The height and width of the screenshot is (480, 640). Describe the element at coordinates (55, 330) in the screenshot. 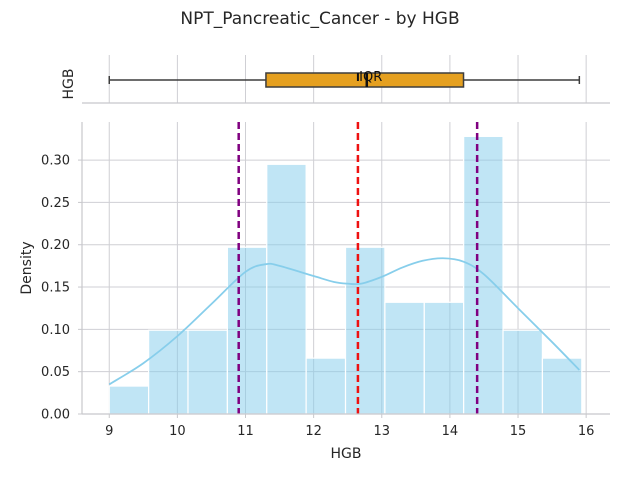

I see `y-tick-label: 0.10` at that location.